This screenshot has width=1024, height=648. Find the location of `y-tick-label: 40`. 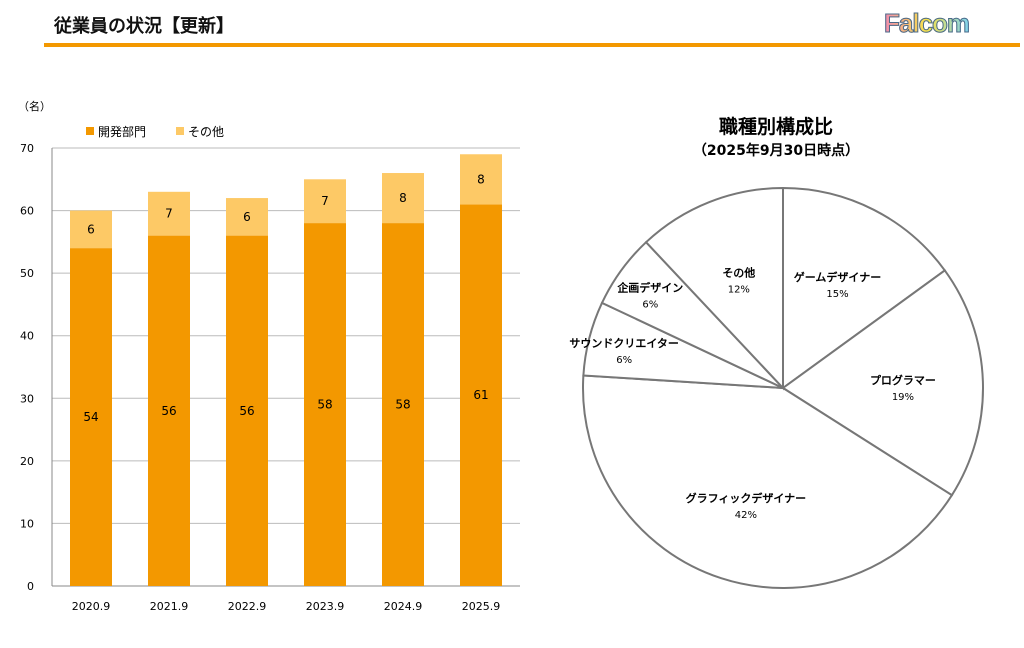

y-tick-label: 40 is located at coordinates (27, 336).